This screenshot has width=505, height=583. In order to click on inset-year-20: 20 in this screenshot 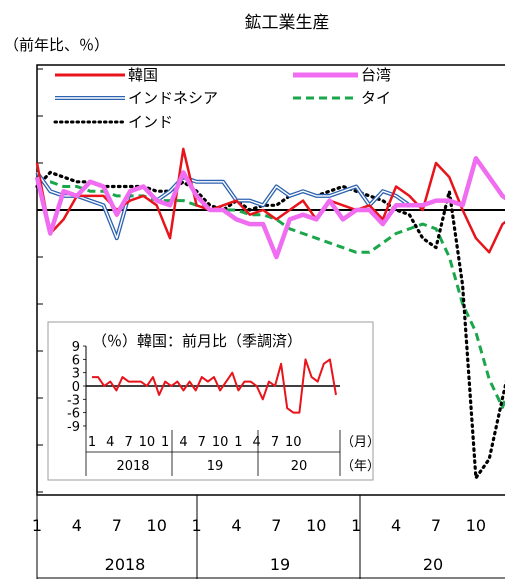, I will do `click(299, 466)`.